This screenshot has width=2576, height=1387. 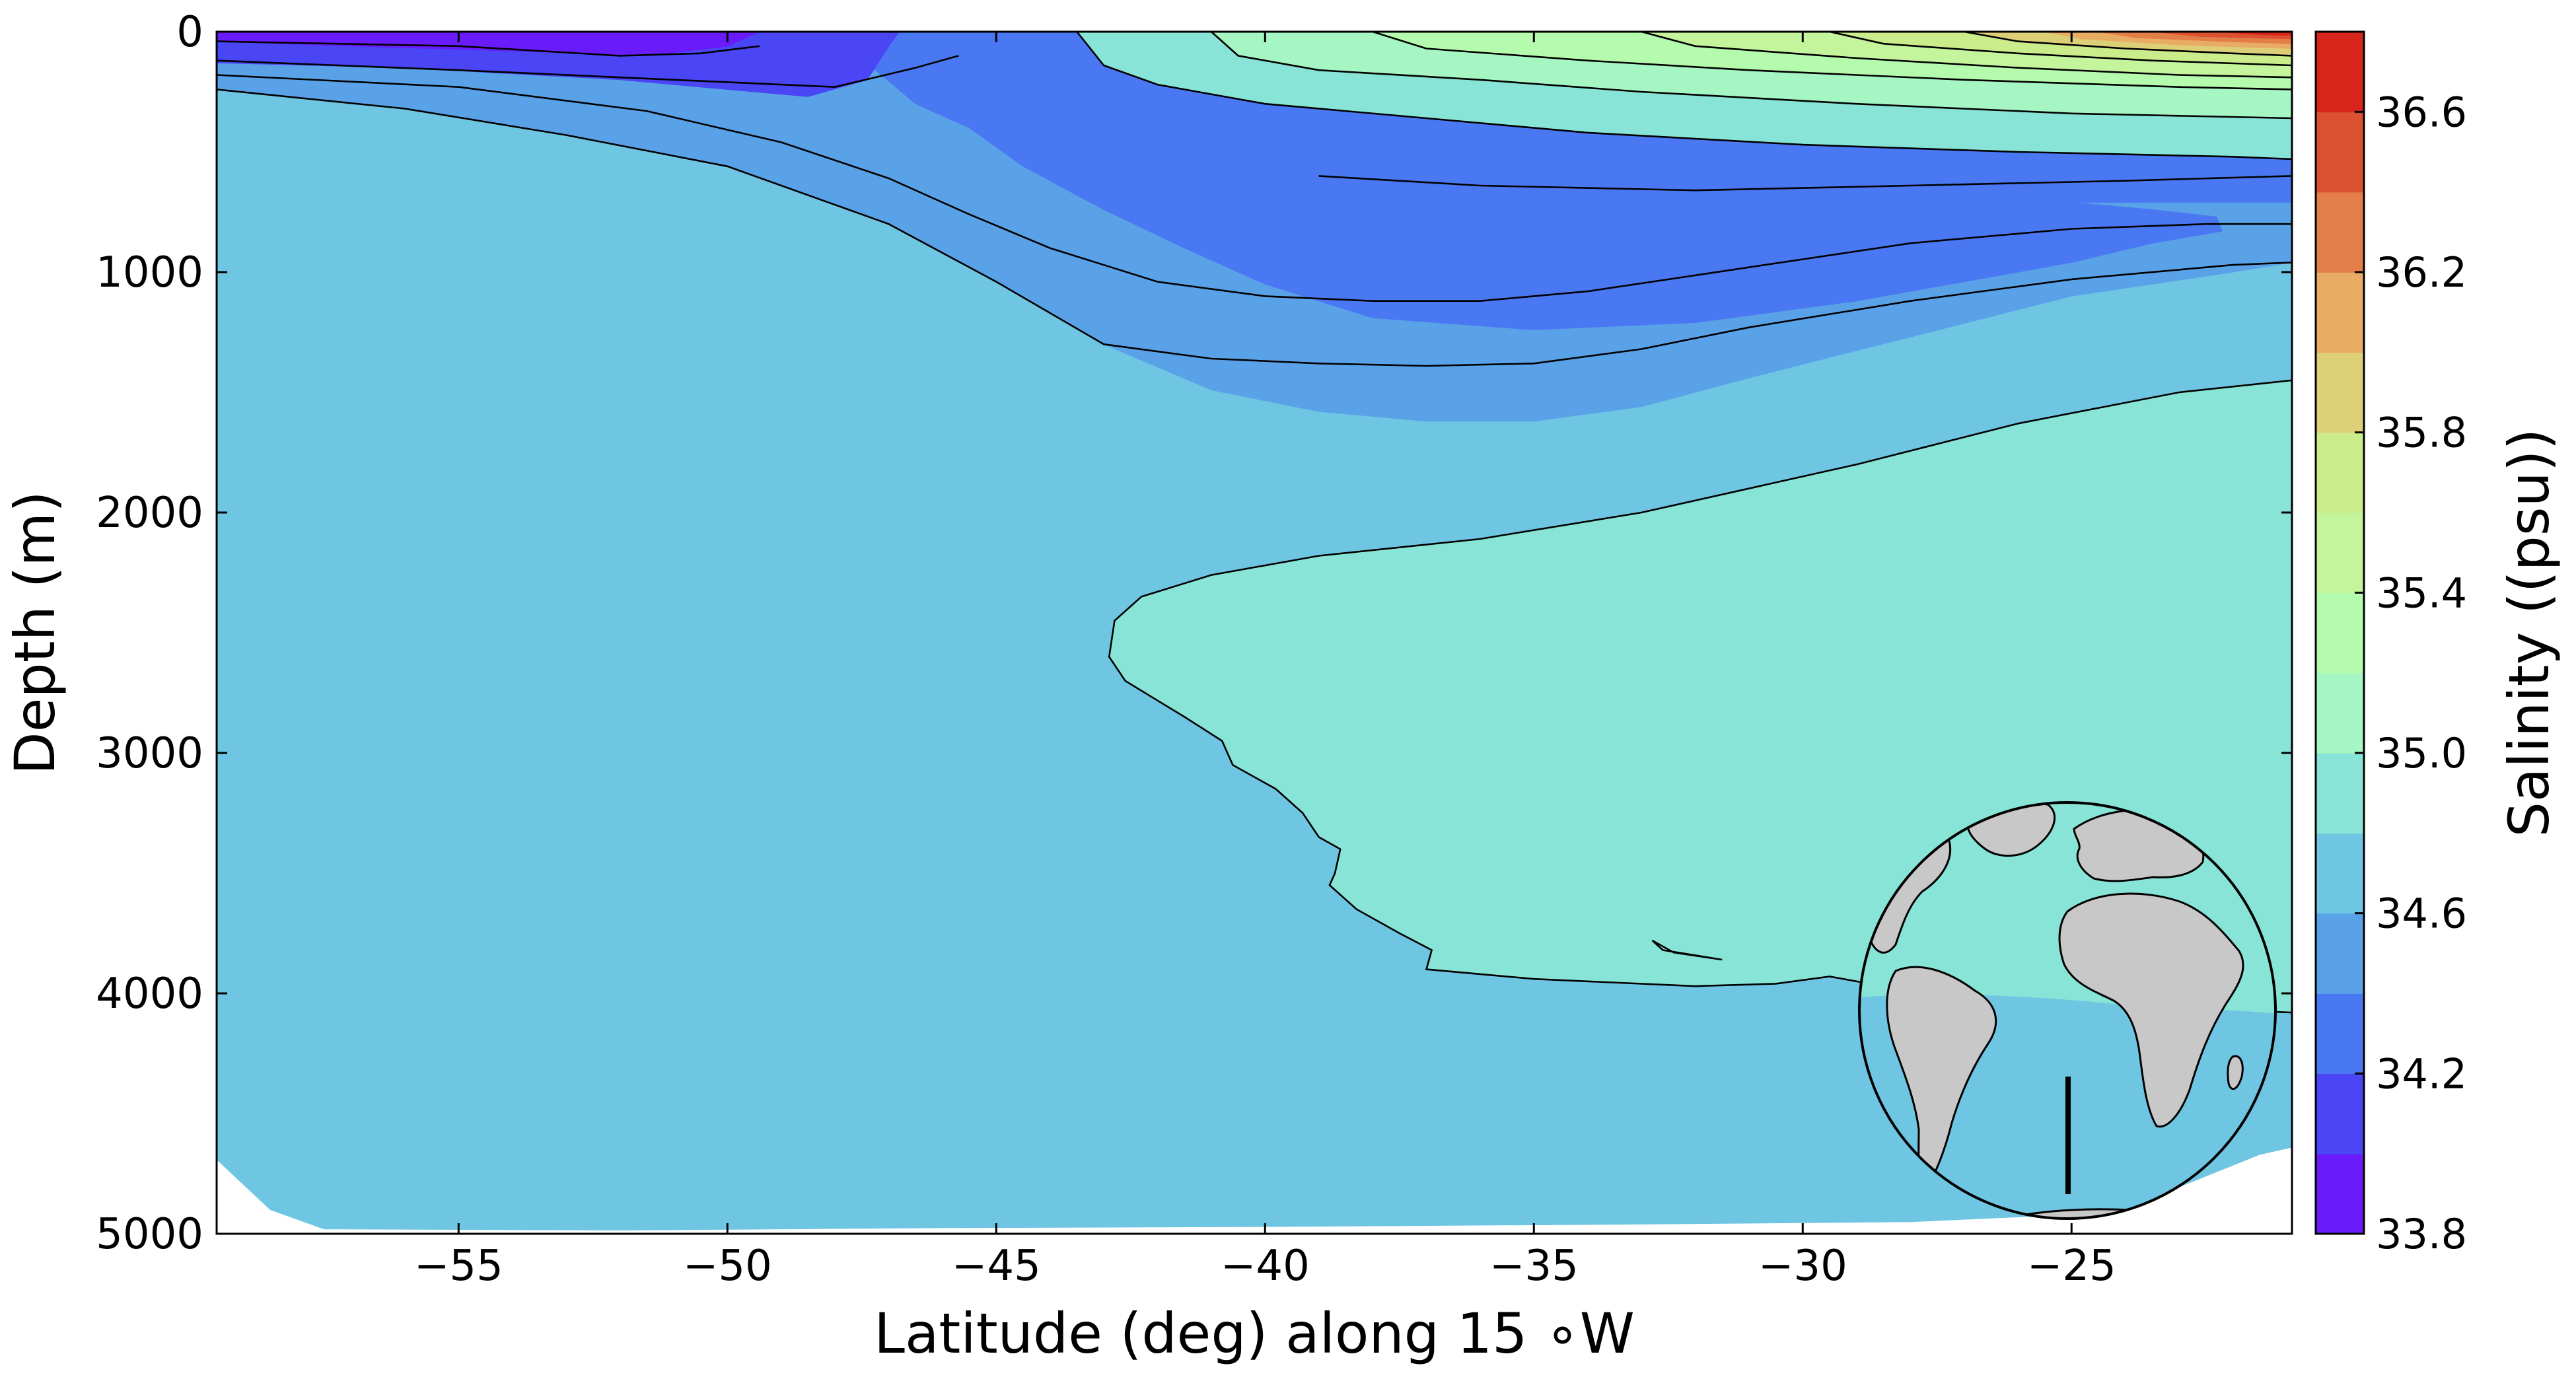 What do you see at coordinates (150, 753) in the screenshot?
I see `y-tick-label: 3000` at bounding box center [150, 753].